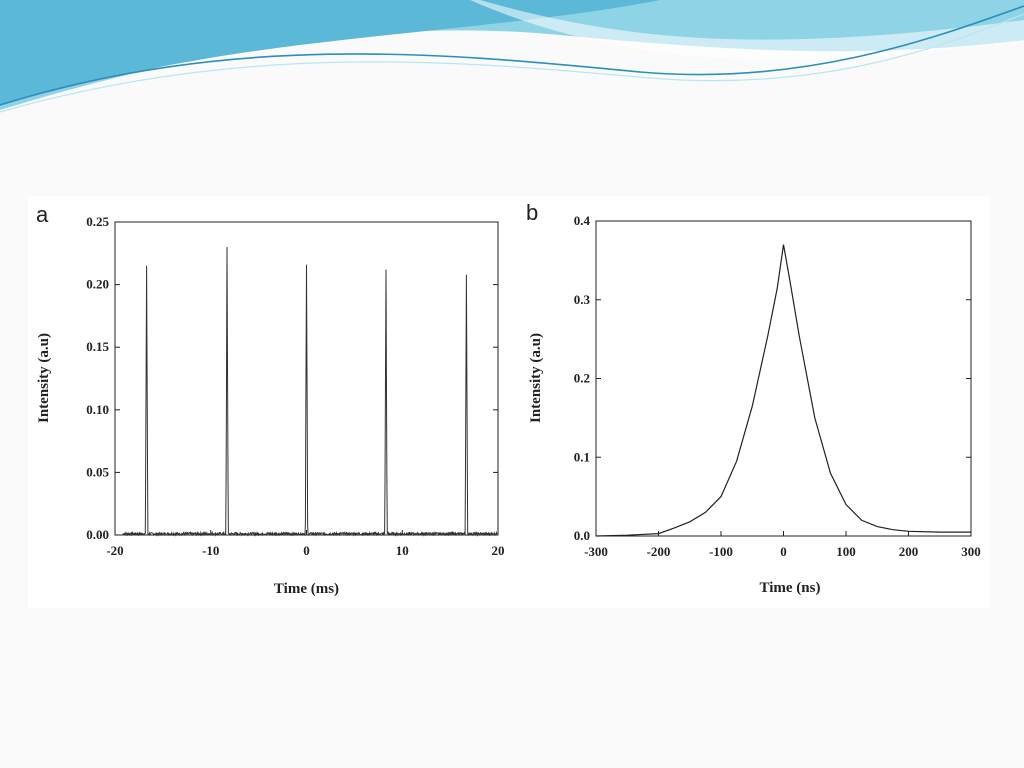  I want to click on wave-band-front, so click(330, 52).